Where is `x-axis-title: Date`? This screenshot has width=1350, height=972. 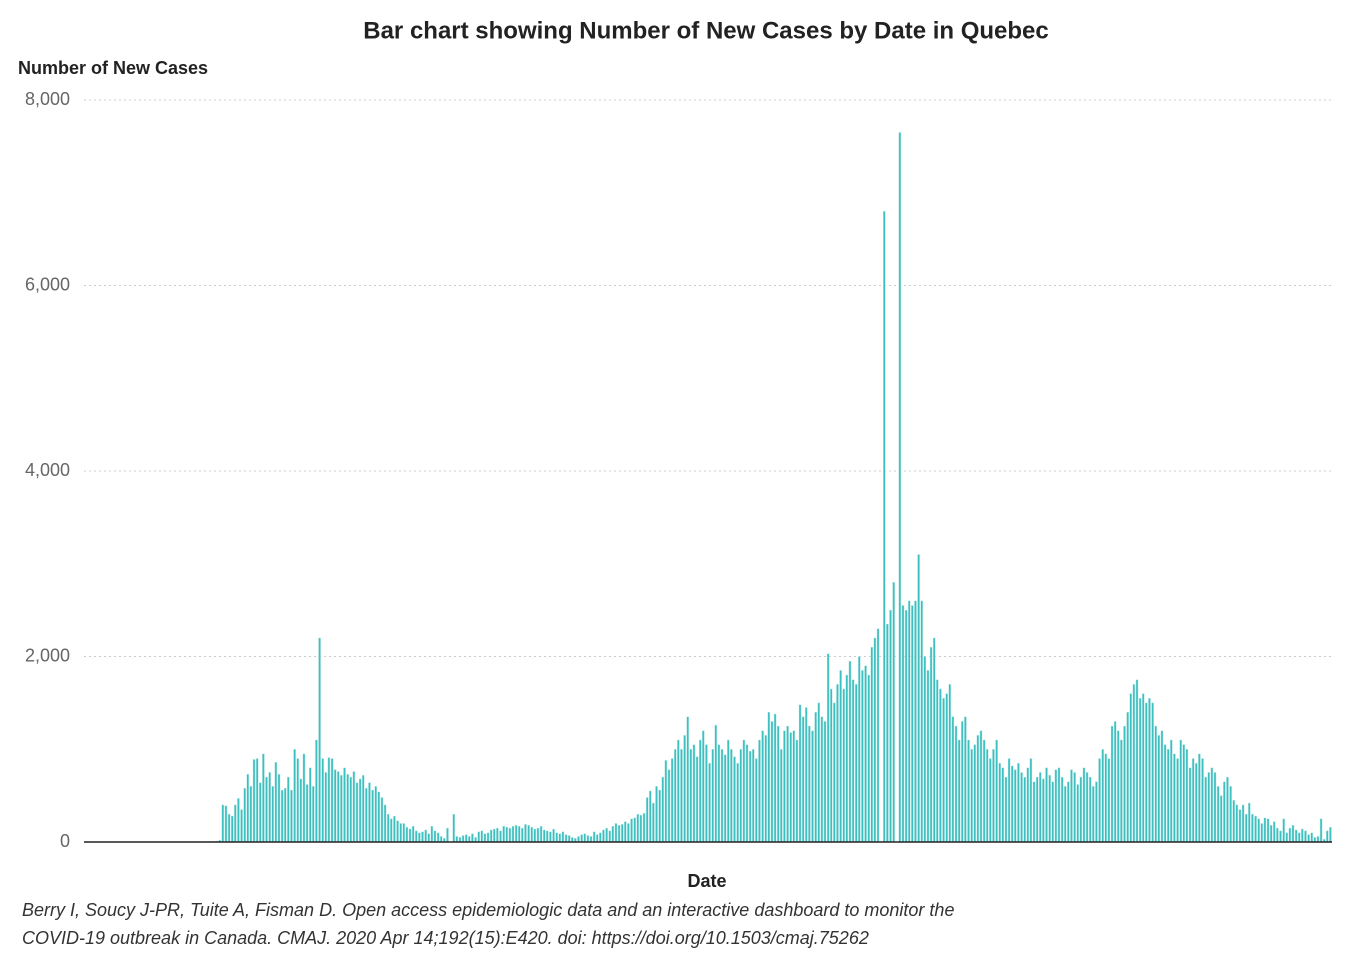
x-axis-title: Date is located at coordinates (706, 881).